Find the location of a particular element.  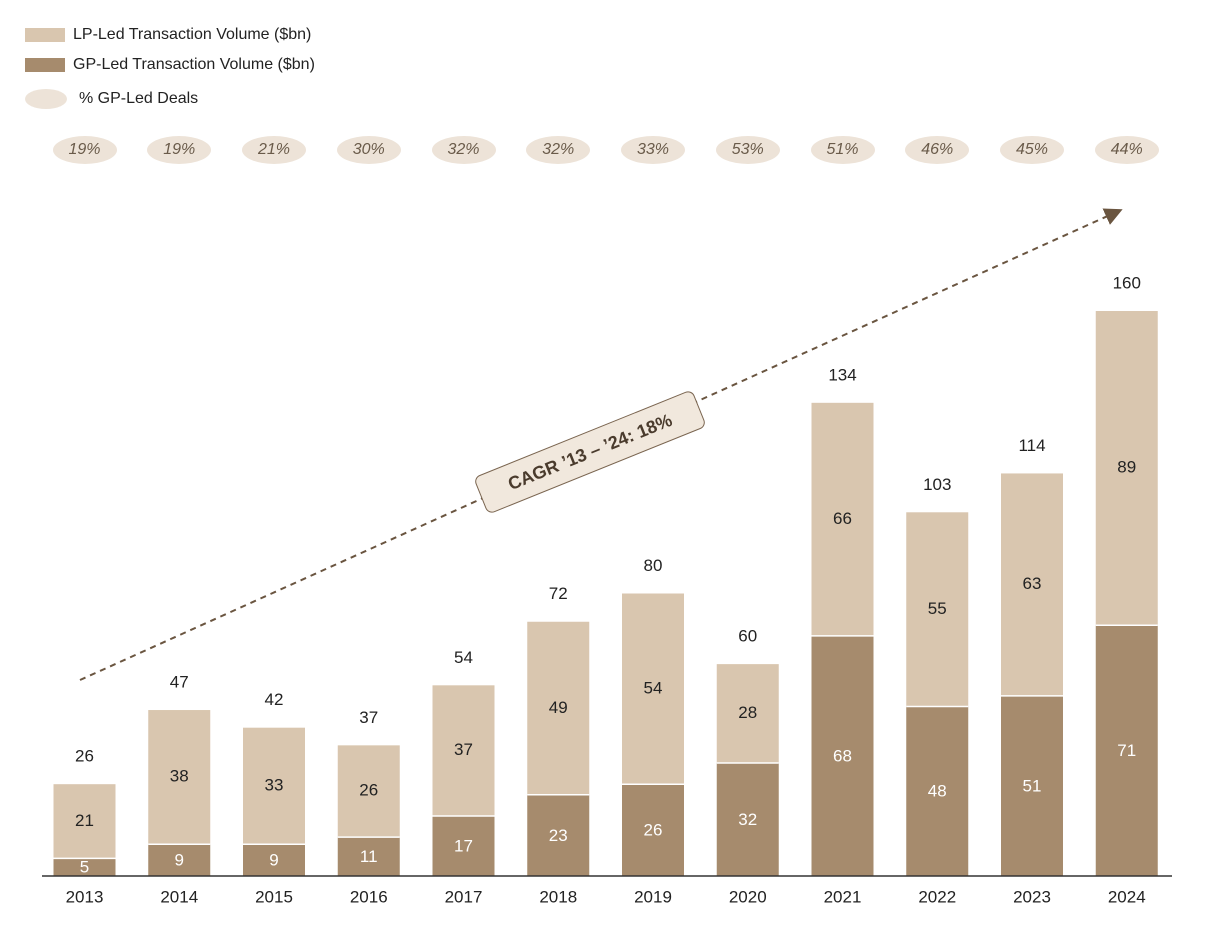

bar-lp-2019 is located at coordinates (653, 689).